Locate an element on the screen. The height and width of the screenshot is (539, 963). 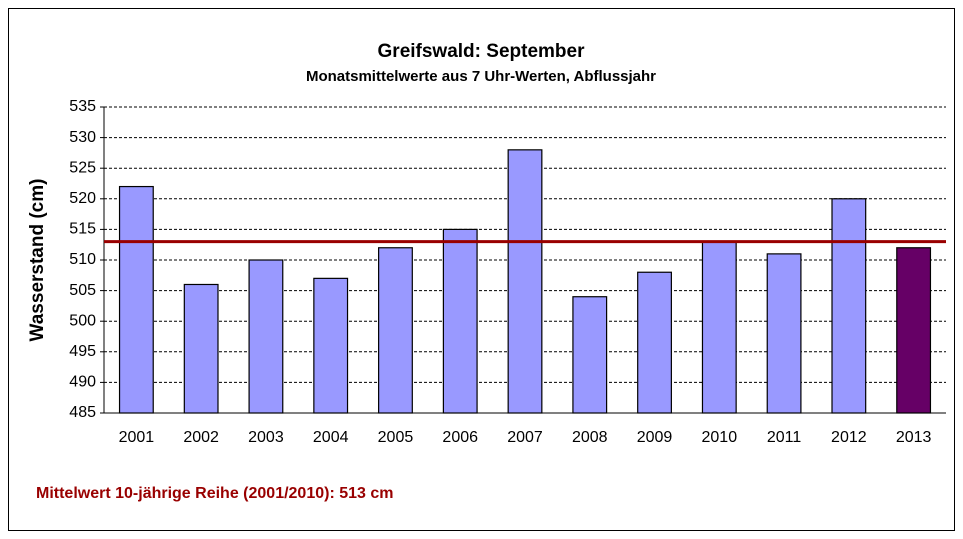
y-tick-label: 490 is located at coordinates (82, 382).